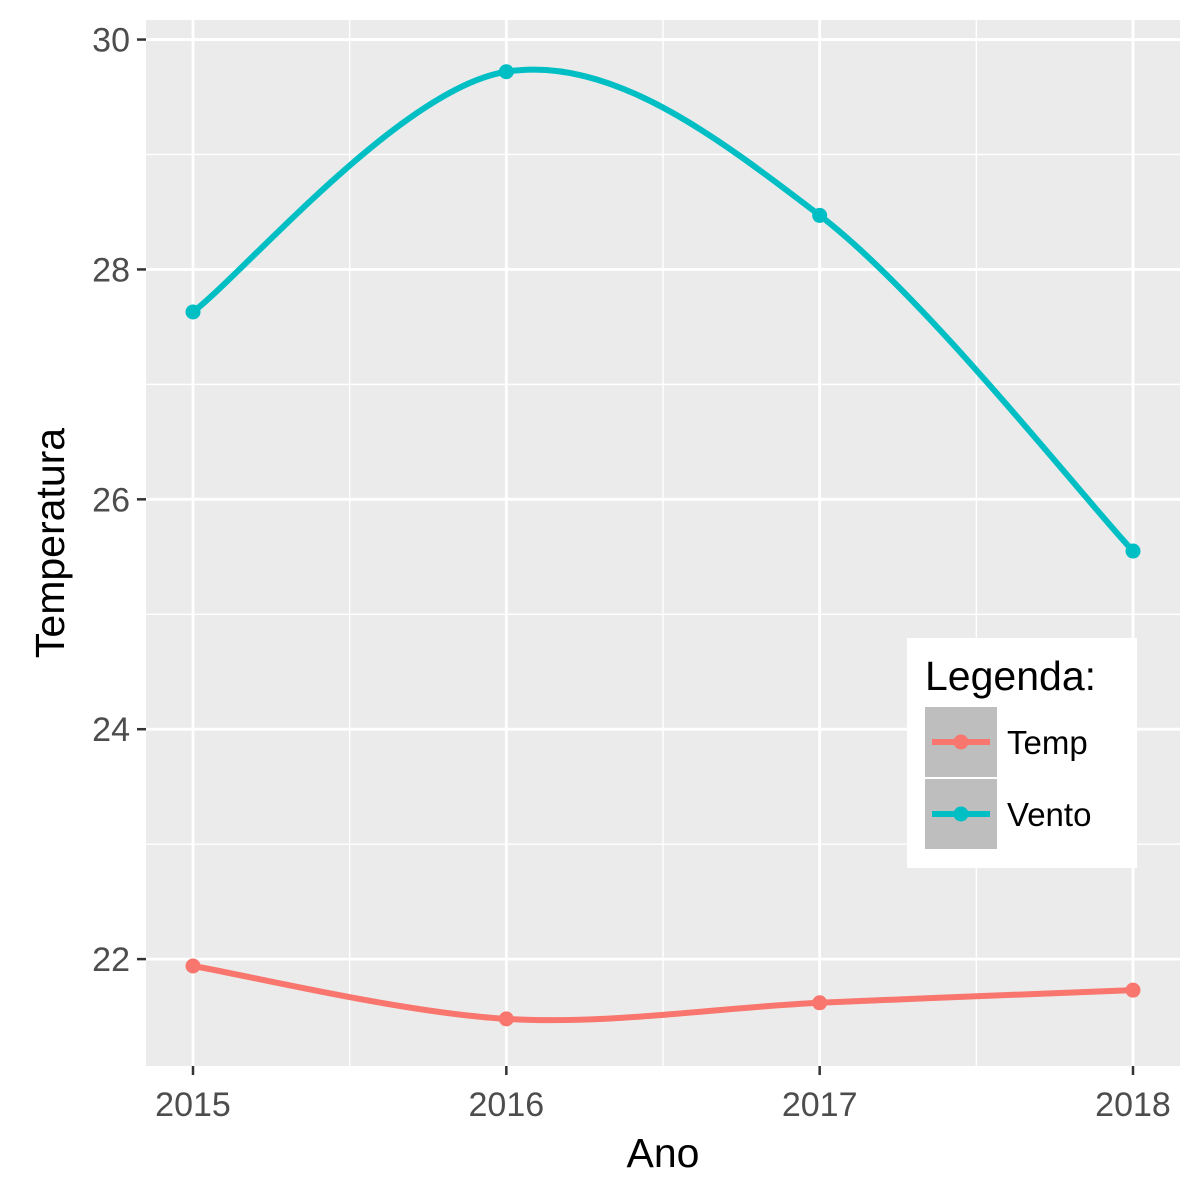 This screenshot has width=1200, height=1200. I want to click on legend-label: Temp, so click(1047, 742).